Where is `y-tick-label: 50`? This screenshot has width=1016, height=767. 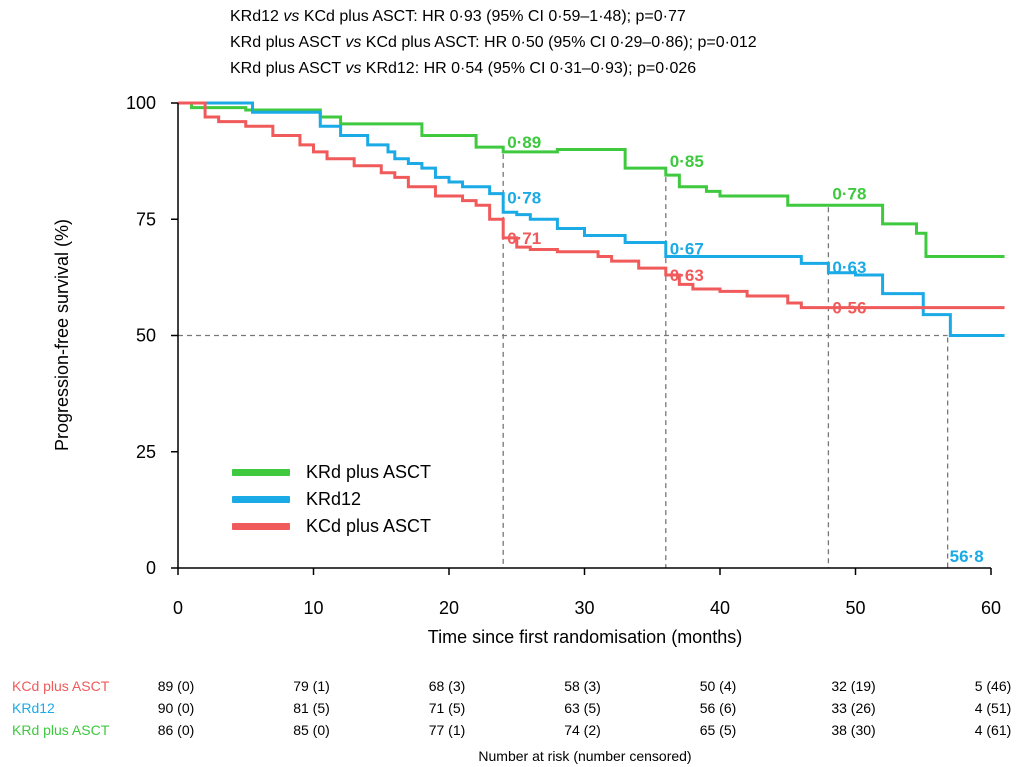
y-tick-label: 50 is located at coordinates (146, 336).